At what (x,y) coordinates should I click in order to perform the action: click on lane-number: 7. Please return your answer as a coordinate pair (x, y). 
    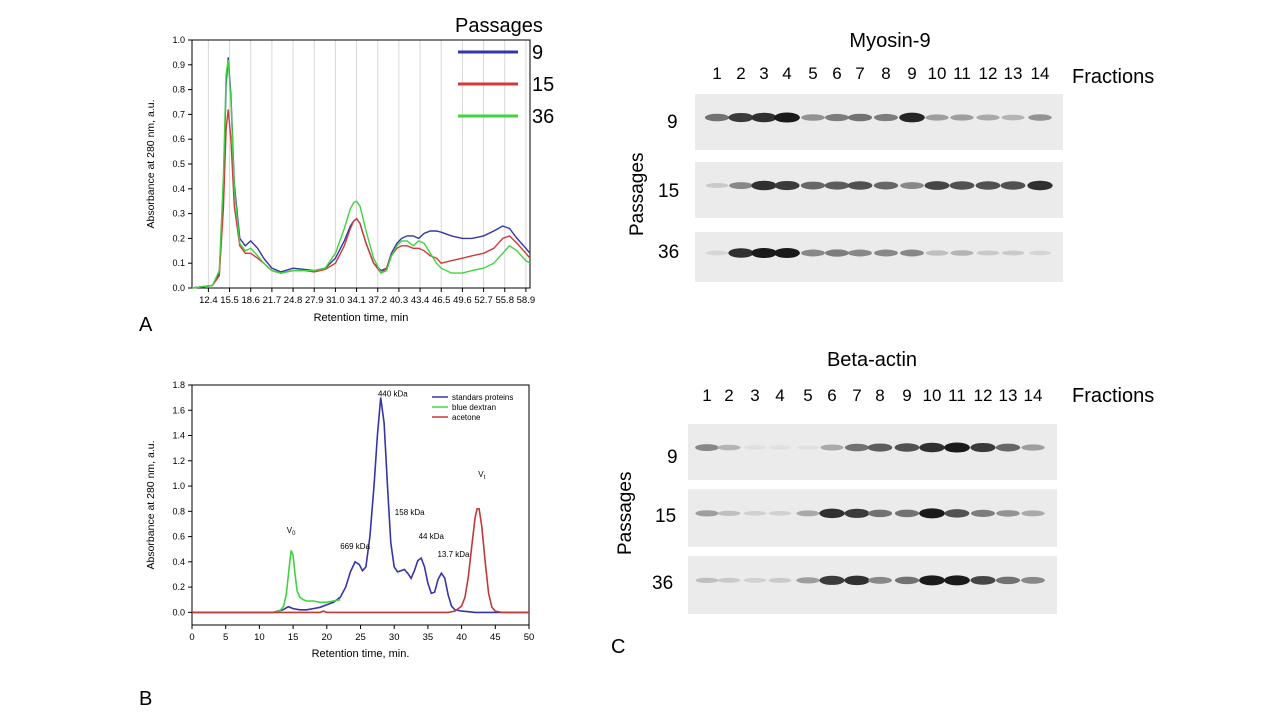
    Looking at the image, I should click on (857, 395).